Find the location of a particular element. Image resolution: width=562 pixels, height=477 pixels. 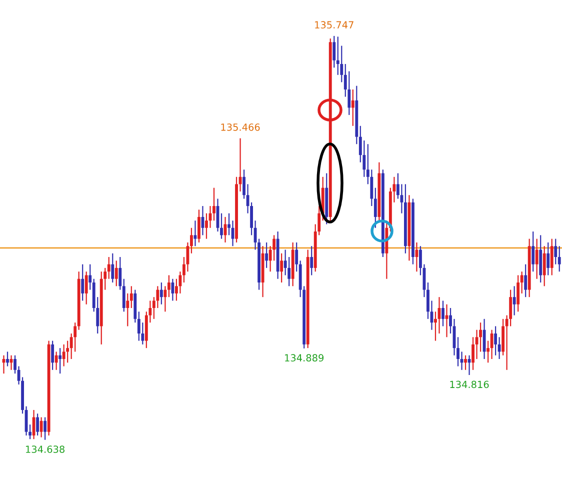

annotation: 134.889 is located at coordinates (304, 358).